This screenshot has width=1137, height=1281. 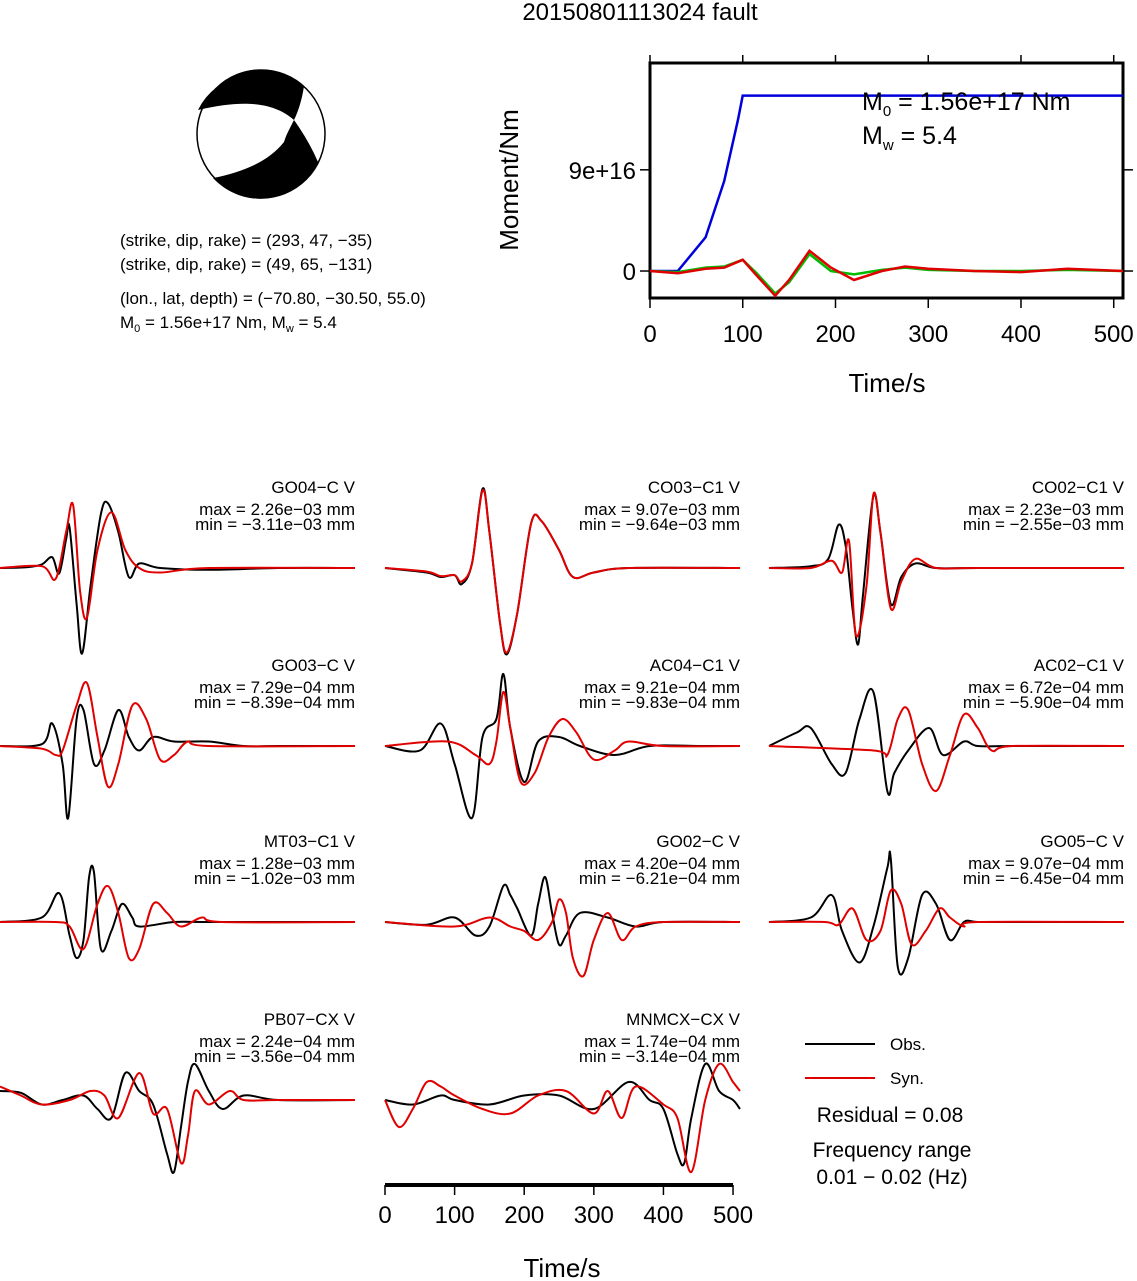 What do you see at coordinates (275, 524) in the screenshot?
I see `station-min: min = −3.11e−03 mm` at bounding box center [275, 524].